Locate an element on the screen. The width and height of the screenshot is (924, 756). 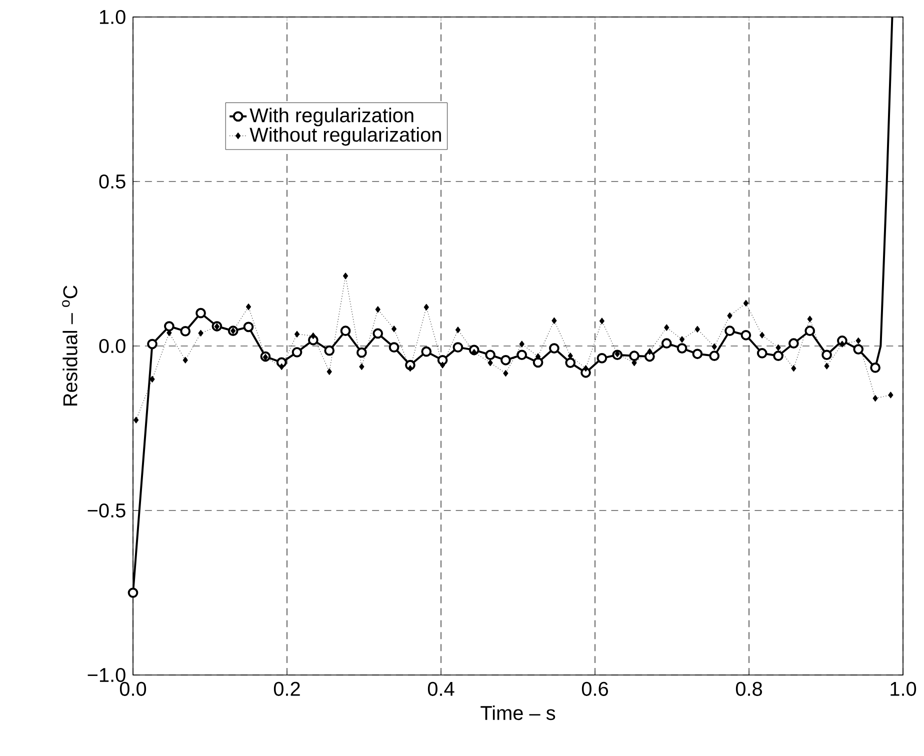
x-tick-label: 1.0 is located at coordinates (903, 689).